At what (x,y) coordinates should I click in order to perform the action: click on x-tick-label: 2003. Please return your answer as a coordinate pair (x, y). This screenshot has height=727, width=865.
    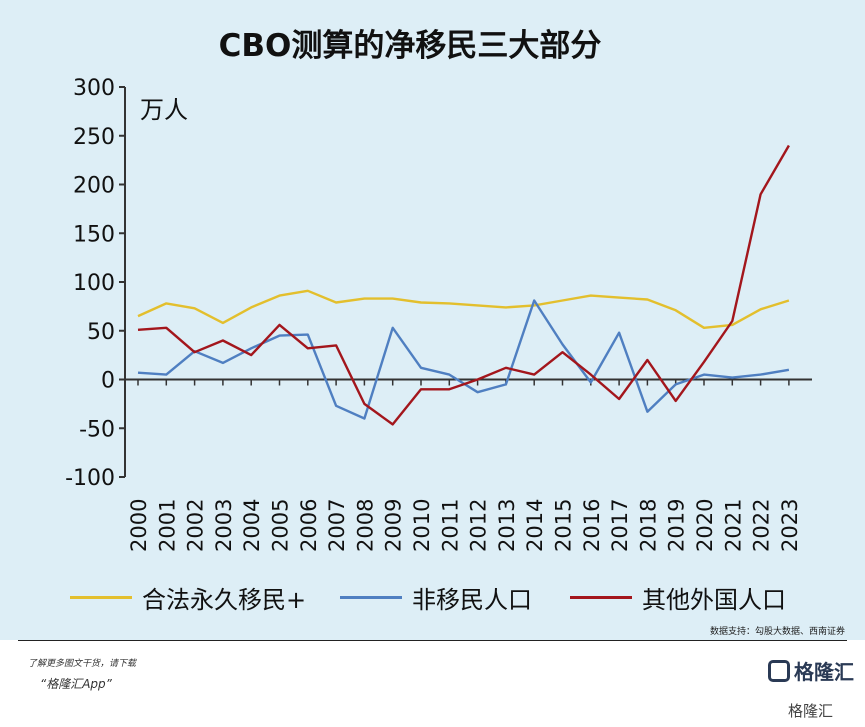
    Looking at the image, I should click on (224, 525).